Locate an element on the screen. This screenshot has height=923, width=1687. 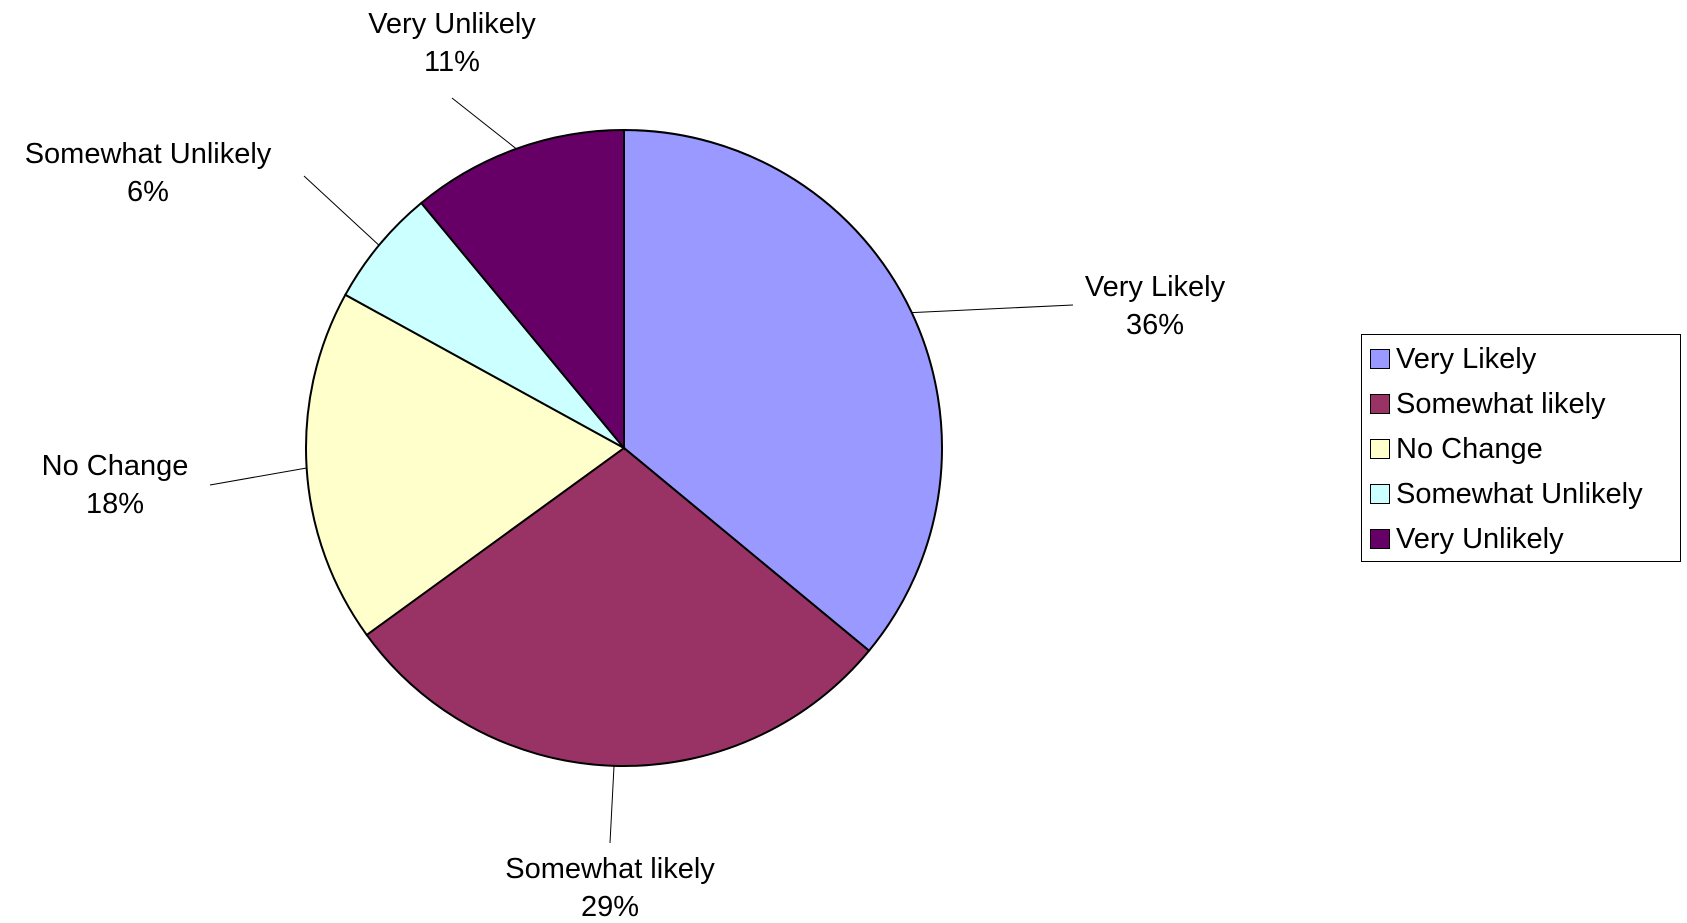
legend-label-no-change: No Change is located at coordinates (1469, 448).